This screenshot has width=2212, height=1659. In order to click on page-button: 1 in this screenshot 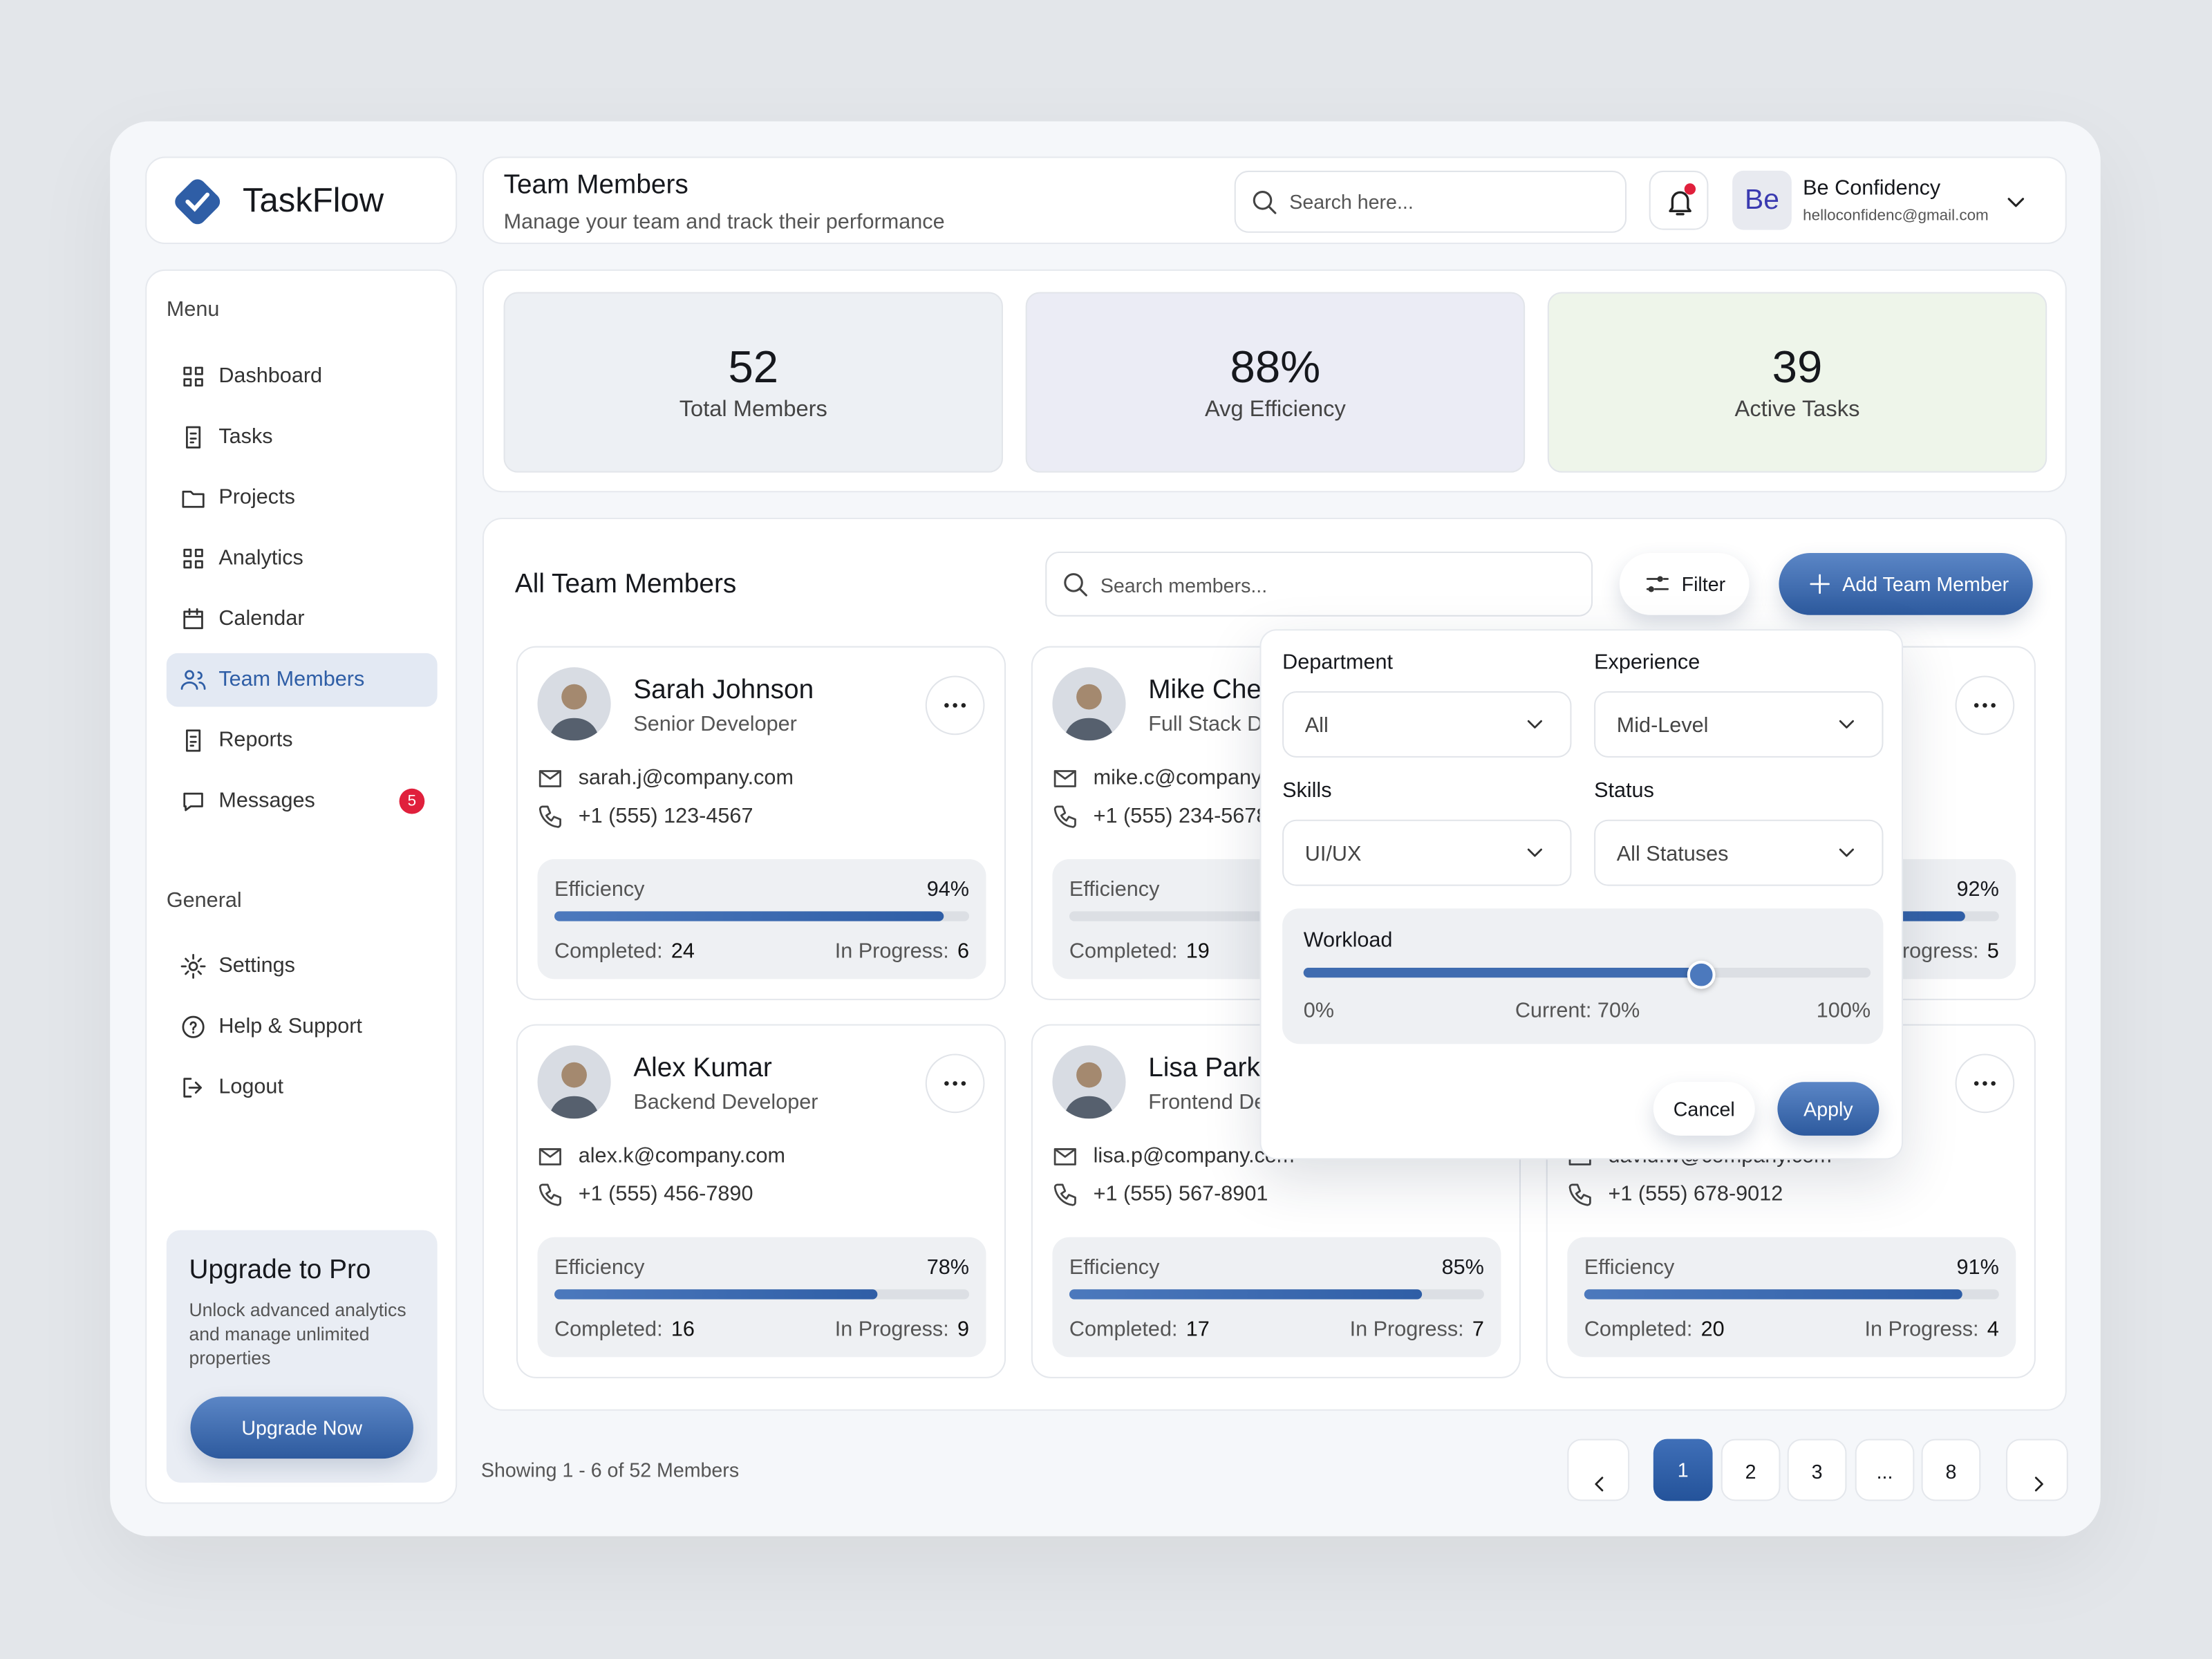, I will do `click(1683, 1469)`.